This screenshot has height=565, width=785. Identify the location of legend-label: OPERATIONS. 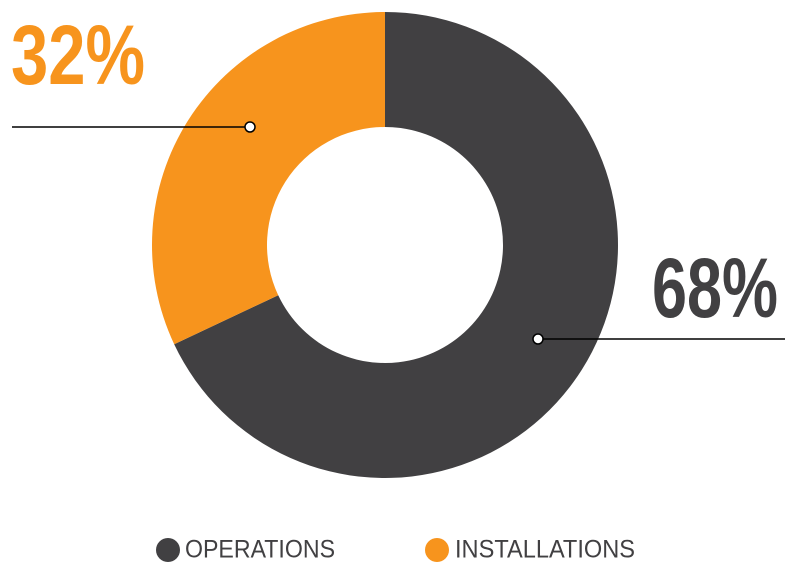
(260, 550).